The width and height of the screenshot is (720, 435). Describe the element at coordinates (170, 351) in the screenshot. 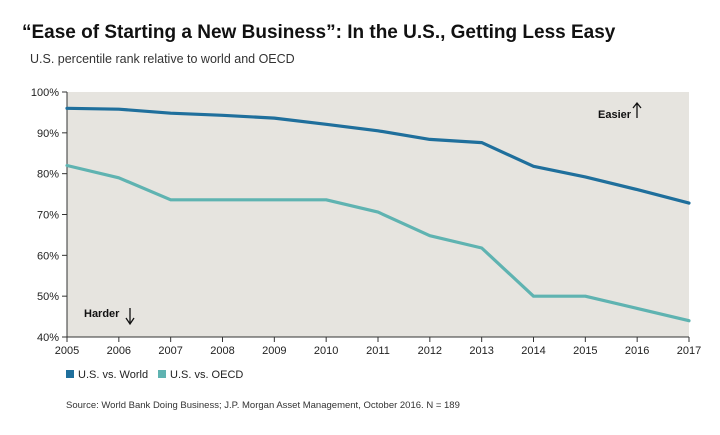

I see `x-tick-label: 2007` at that location.